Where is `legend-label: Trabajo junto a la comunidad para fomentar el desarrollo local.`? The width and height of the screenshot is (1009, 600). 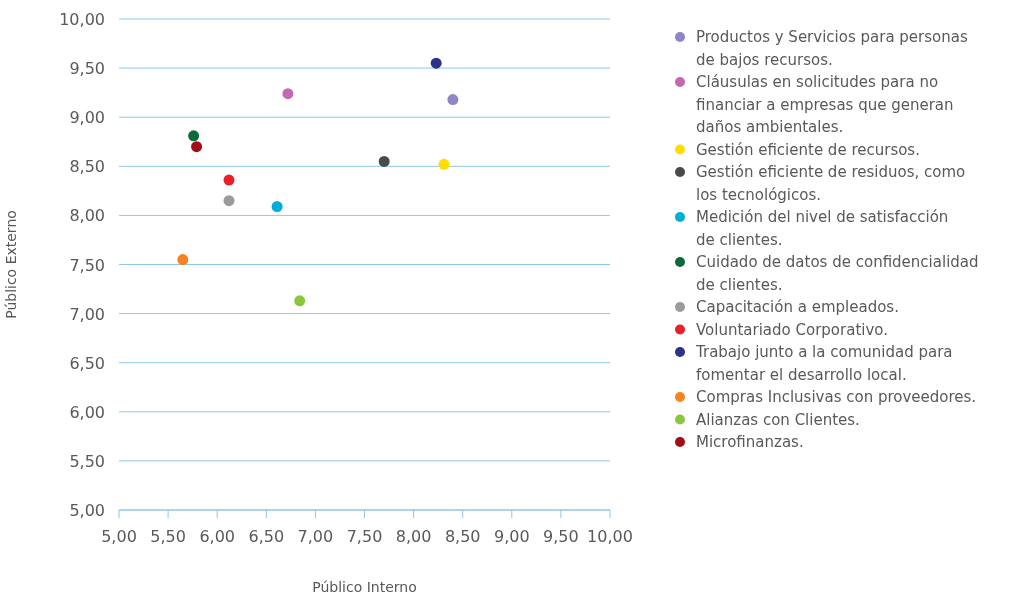
legend-label: Trabajo junto a la comunidad para fomentar el desarrollo local. is located at coordinates (824, 363).